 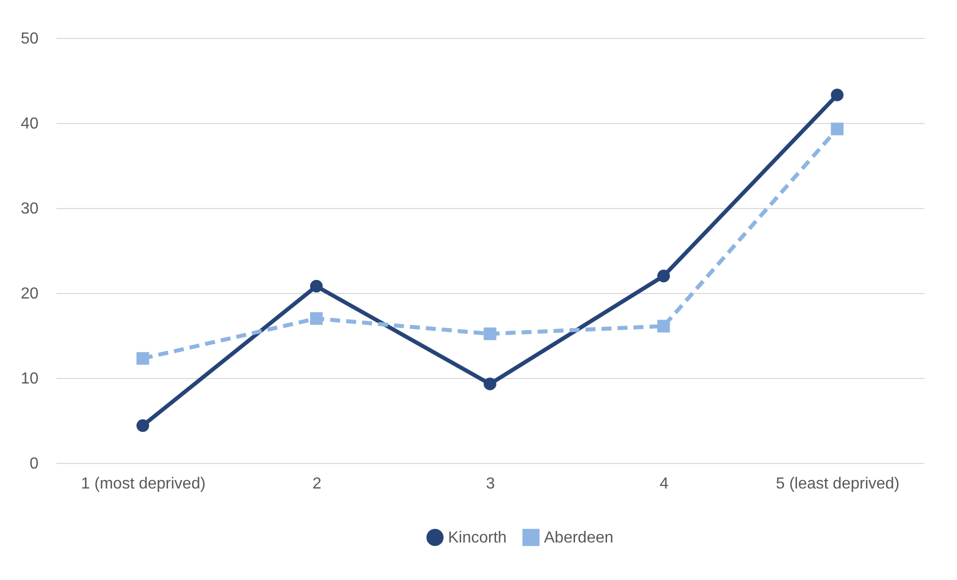 I want to click on y-tick-label: 10, so click(x=29, y=379).